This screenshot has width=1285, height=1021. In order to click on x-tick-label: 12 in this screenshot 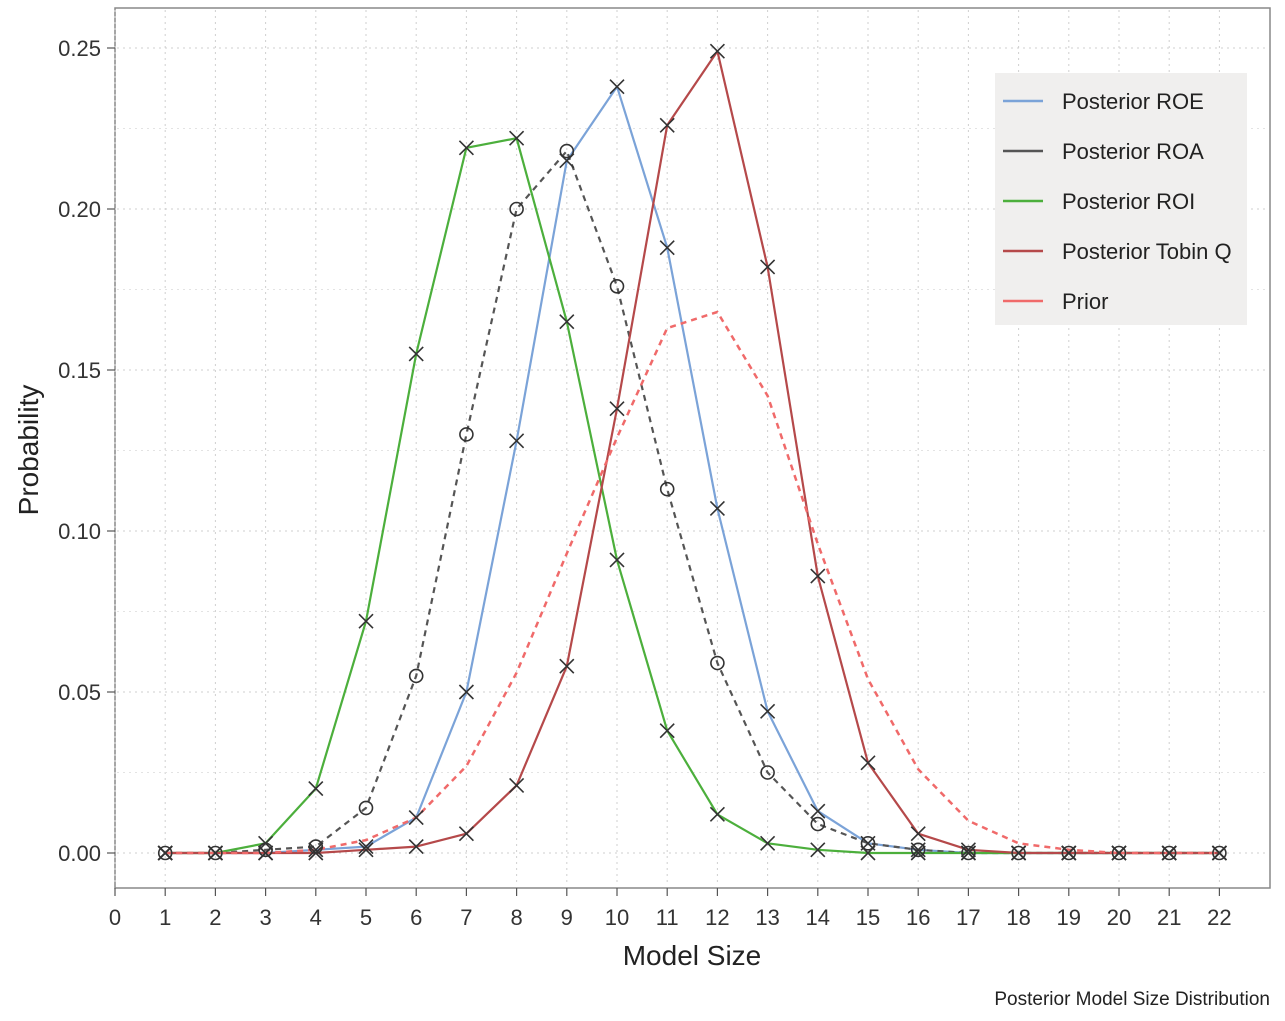, I will do `click(717, 917)`.